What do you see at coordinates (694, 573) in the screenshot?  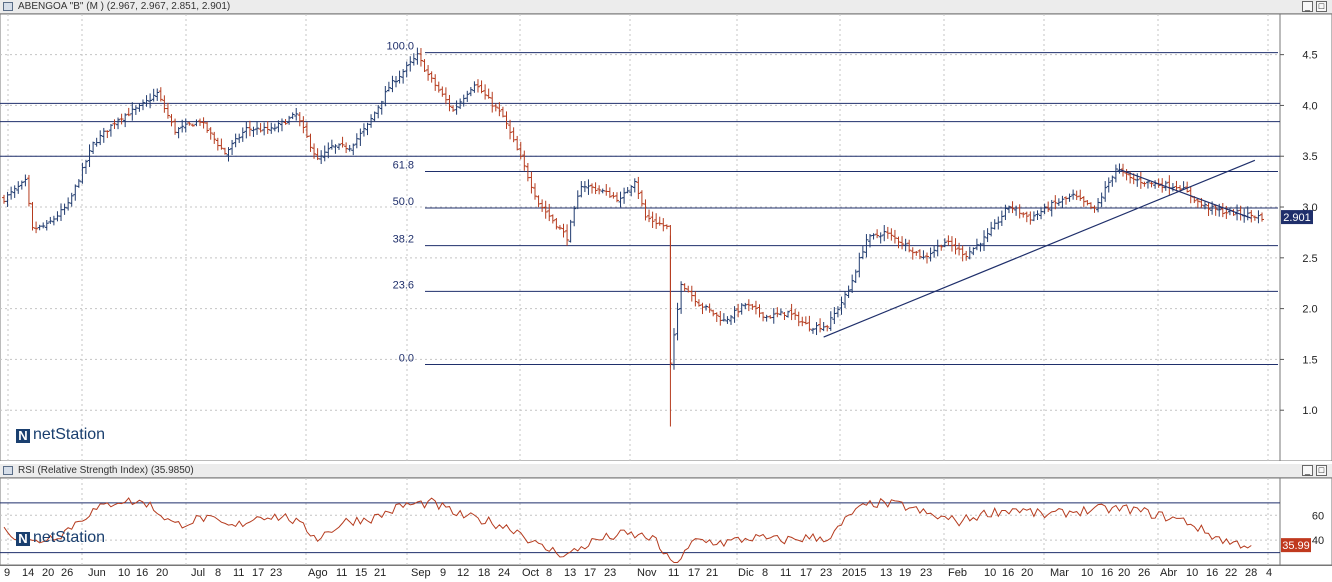 I see `x-tick-label: 17` at bounding box center [694, 573].